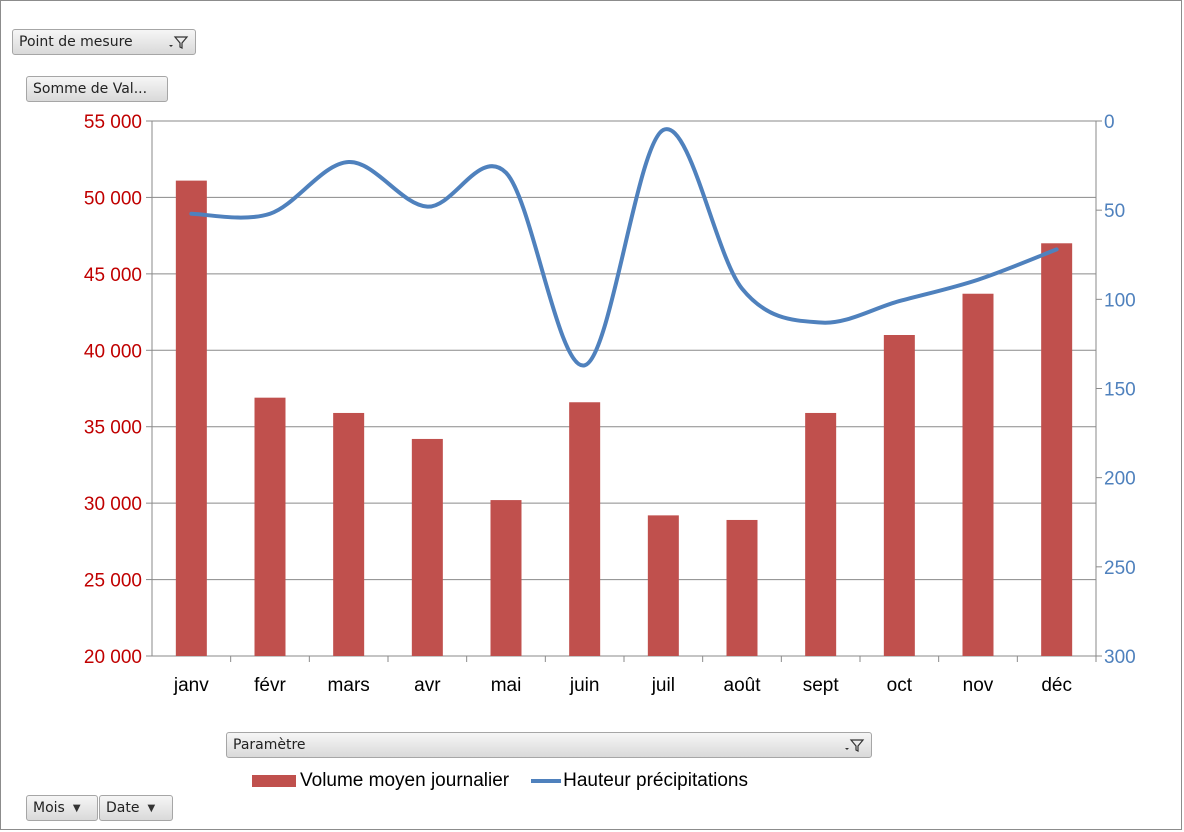 Image resolution: width=1184 pixels, height=832 pixels. What do you see at coordinates (113, 581) in the screenshot?
I see `y-left-tick-label: 25 000` at bounding box center [113, 581].